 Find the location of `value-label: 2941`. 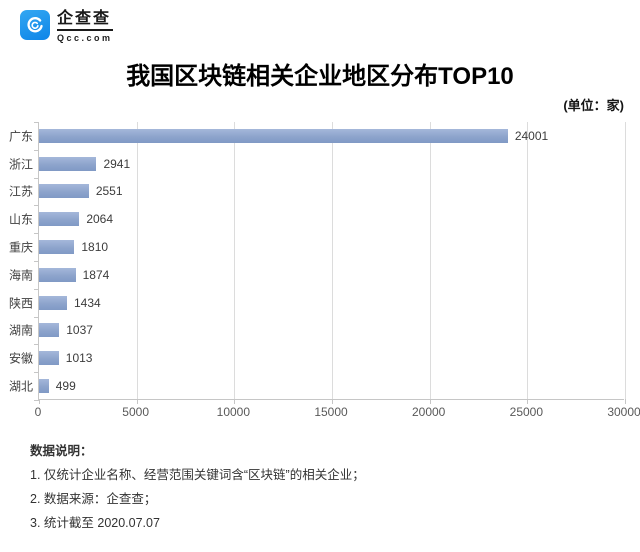

value-label: 2941 is located at coordinates (117, 163).